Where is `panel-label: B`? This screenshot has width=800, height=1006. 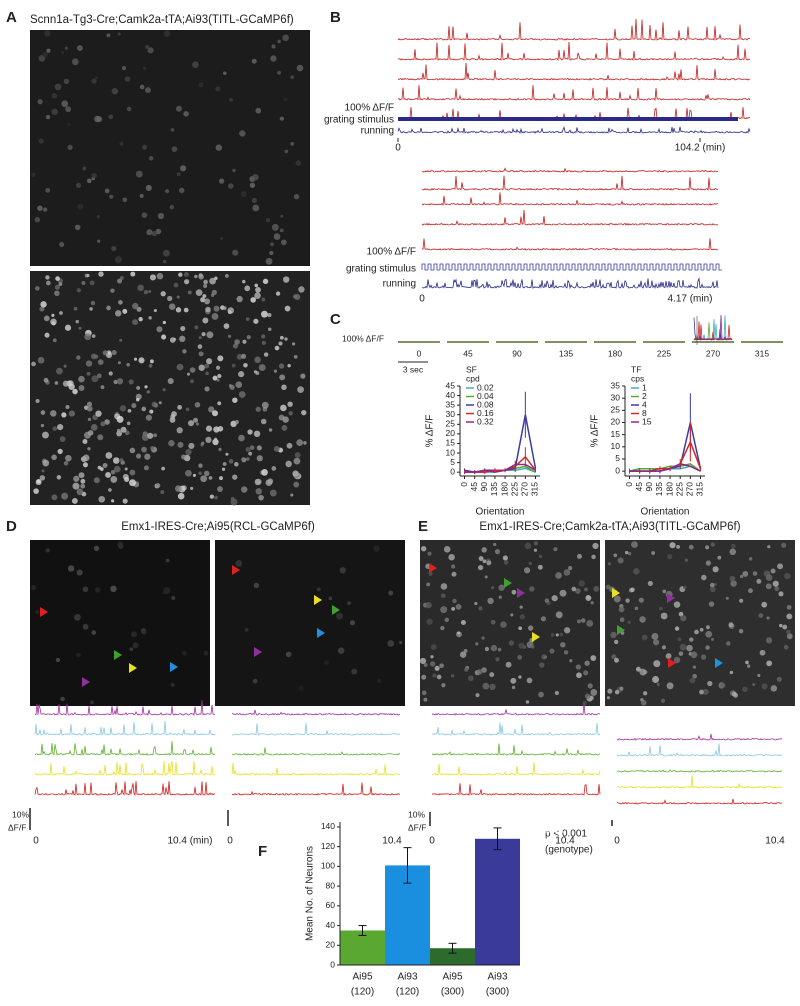
panel-label: B is located at coordinates (335, 17).